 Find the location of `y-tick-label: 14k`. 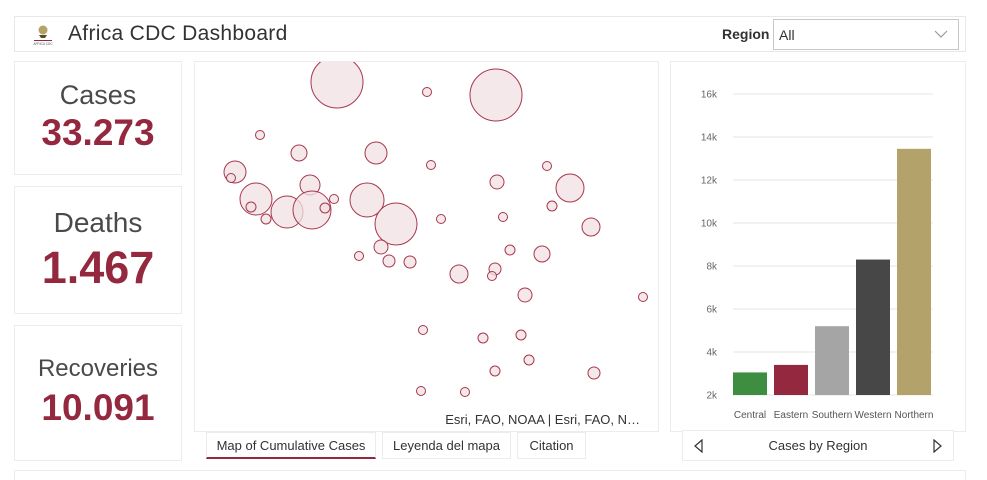

y-tick-label: 14k is located at coordinates (709, 138).